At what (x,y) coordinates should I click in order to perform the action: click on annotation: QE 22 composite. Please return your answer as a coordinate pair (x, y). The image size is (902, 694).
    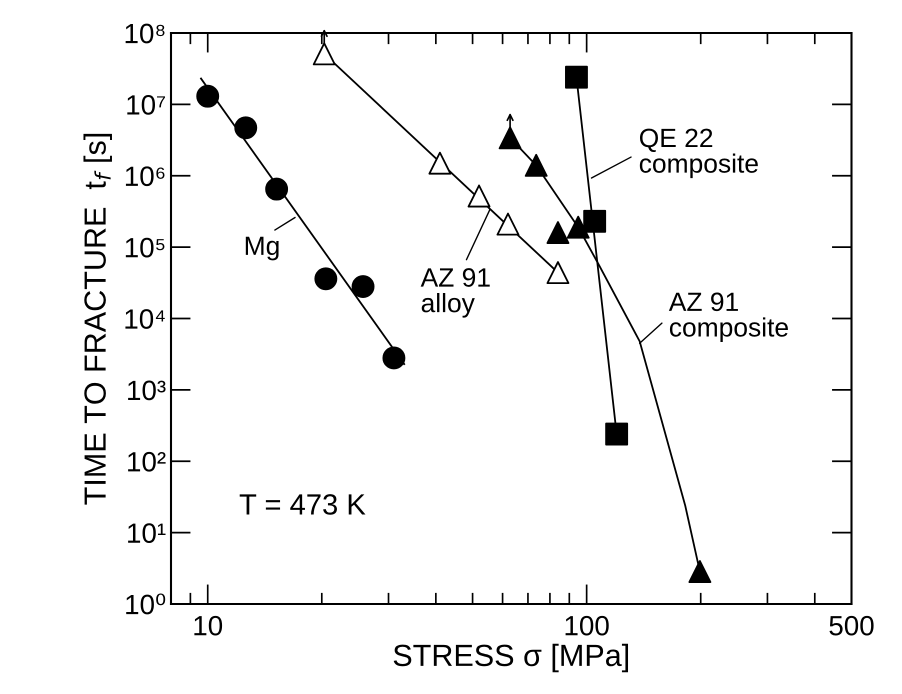
    Looking at the image, I should click on (699, 153).